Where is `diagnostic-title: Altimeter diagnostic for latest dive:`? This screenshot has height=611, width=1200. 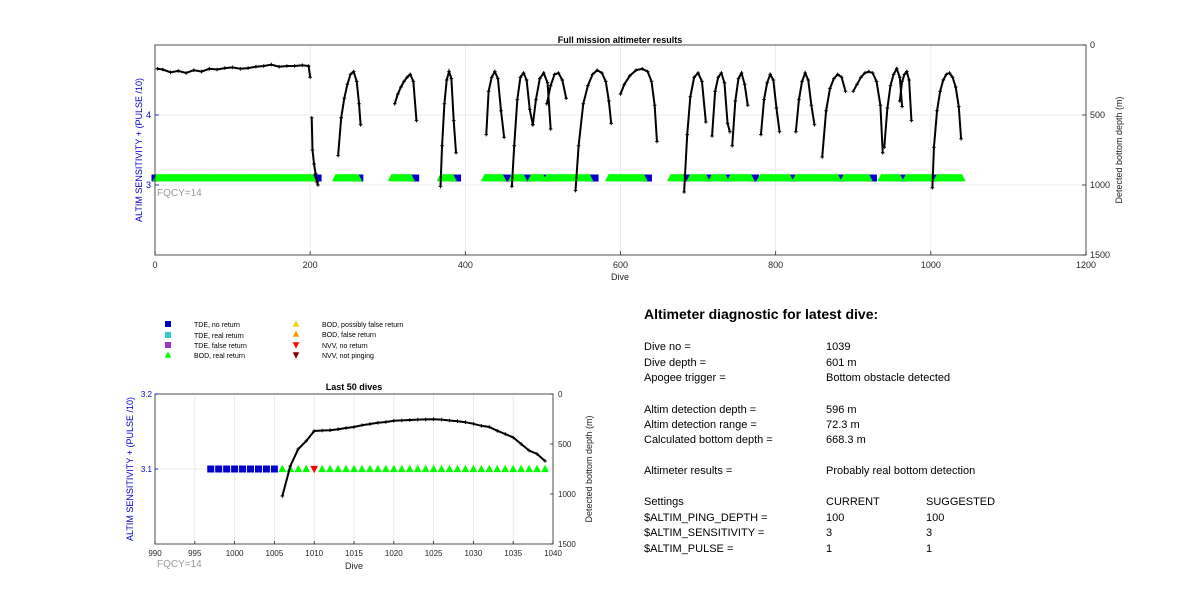 diagnostic-title: Altimeter diagnostic for latest dive: is located at coordinates (761, 314).